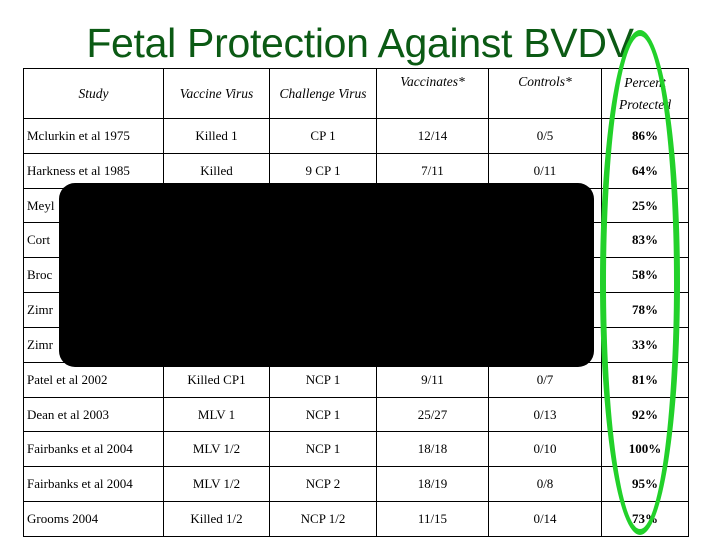 The width and height of the screenshot is (720, 540). What do you see at coordinates (432, 136) in the screenshot?
I see `cell-vaccinates: 12/14` at bounding box center [432, 136].